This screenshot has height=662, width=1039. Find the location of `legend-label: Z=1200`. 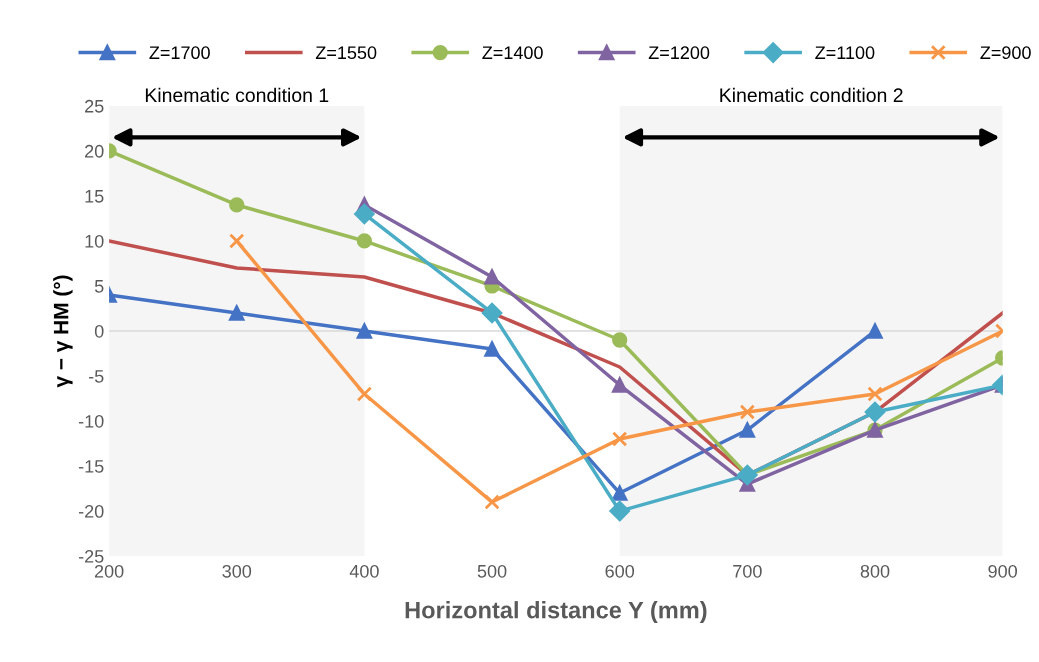

legend-label: Z=1200 is located at coordinates (679, 53).